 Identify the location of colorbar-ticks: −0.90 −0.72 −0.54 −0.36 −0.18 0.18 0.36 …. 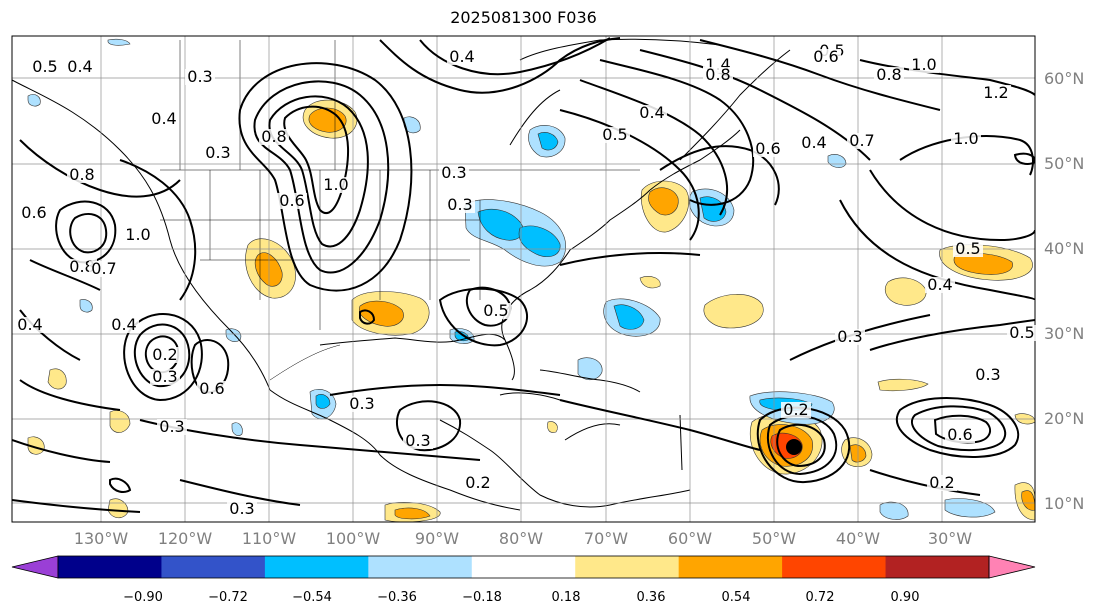
(521, 597).